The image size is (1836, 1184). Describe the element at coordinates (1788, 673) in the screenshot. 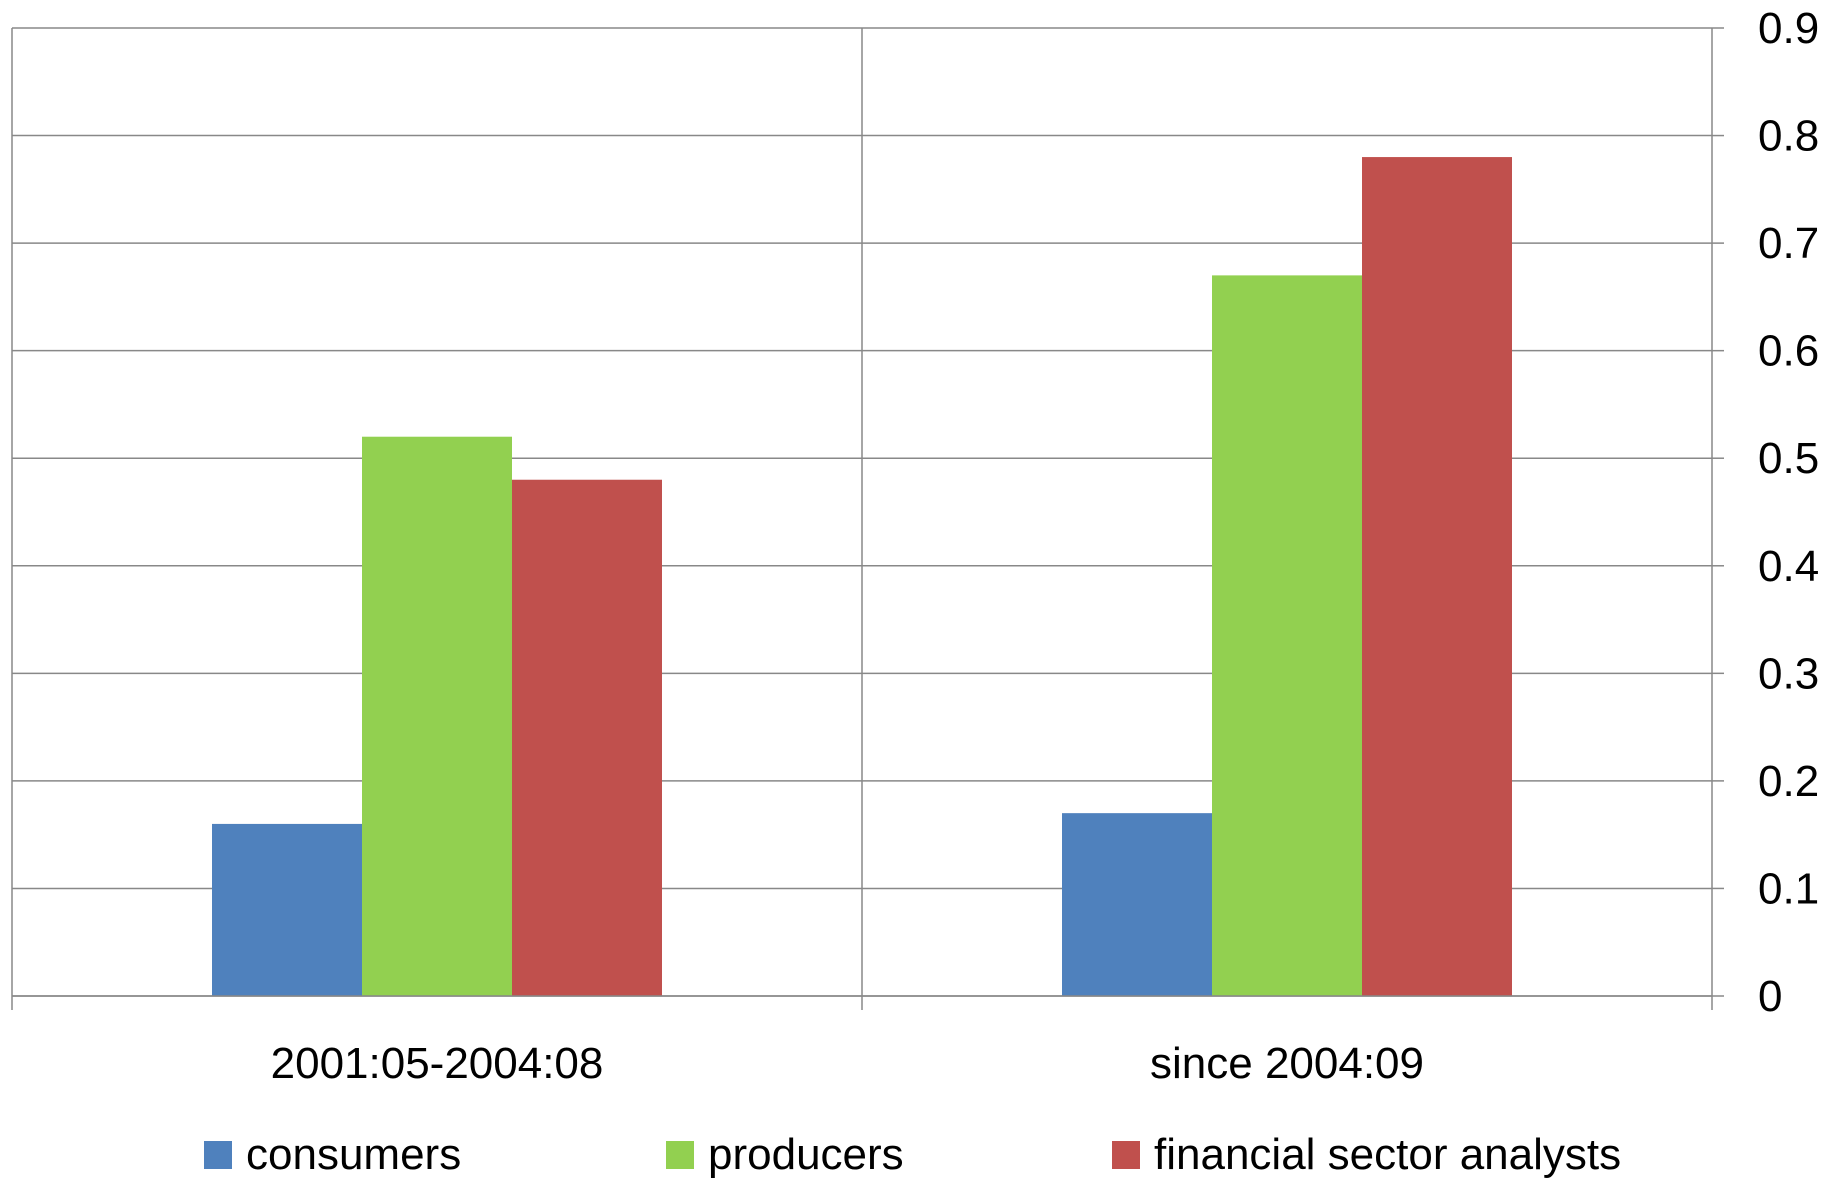

I see `y-tick-label: 0.3` at that location.